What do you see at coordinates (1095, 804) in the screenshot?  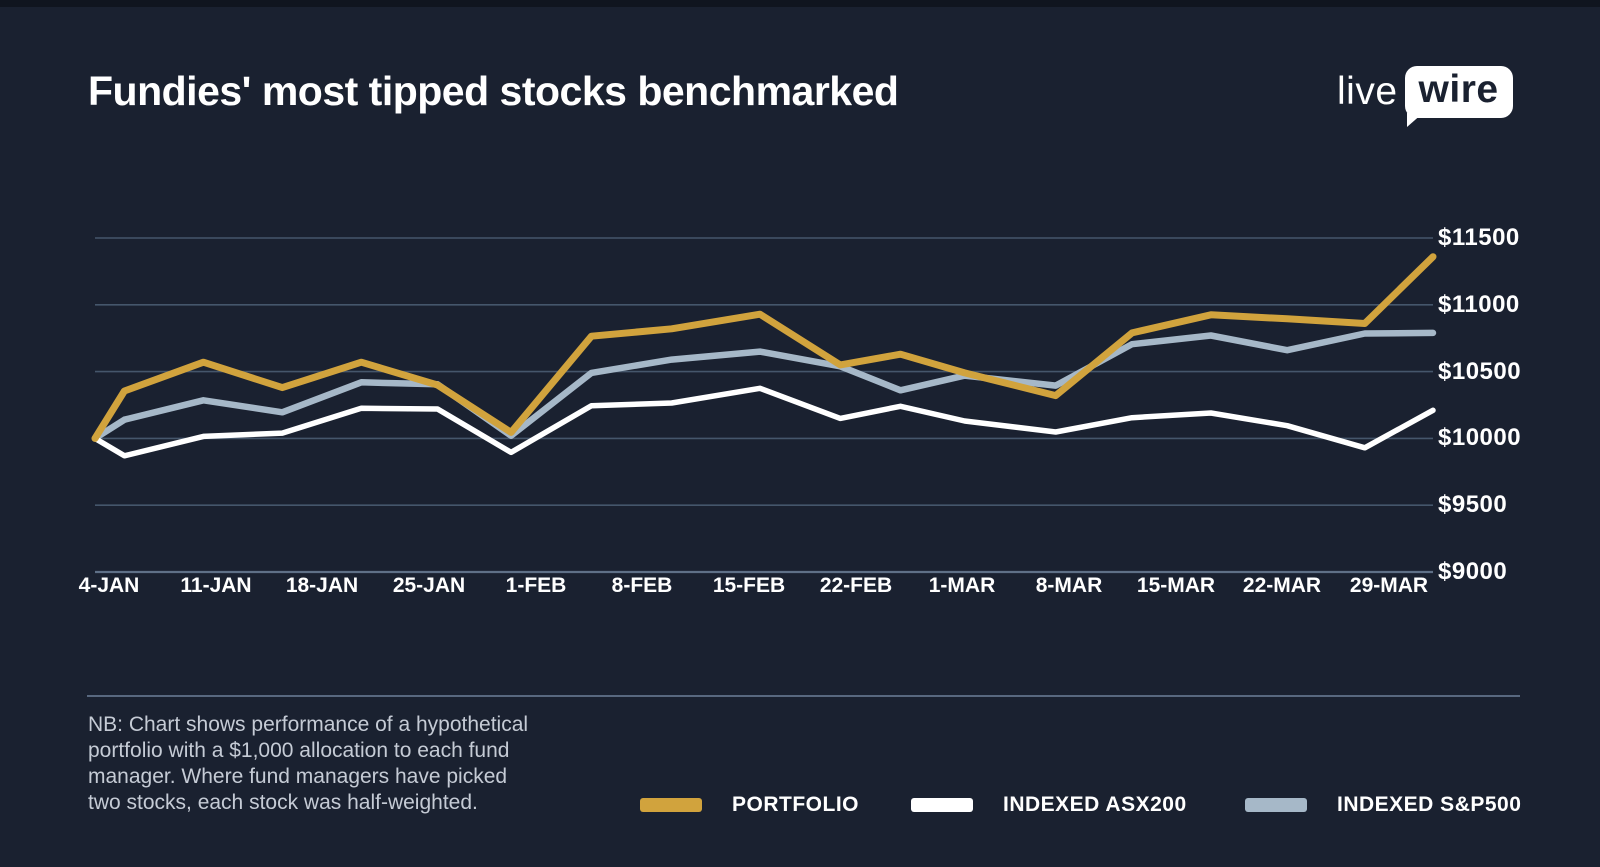 I see `legend-label: INDEXED ASX200` at bounding box center [1095, 804].